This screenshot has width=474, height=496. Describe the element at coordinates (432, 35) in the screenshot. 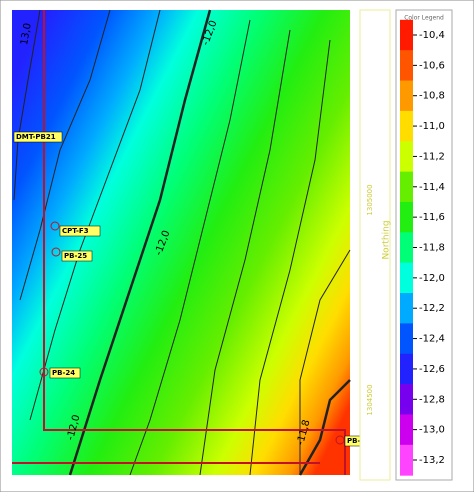

I see `legend-label: -10,4` at that location.